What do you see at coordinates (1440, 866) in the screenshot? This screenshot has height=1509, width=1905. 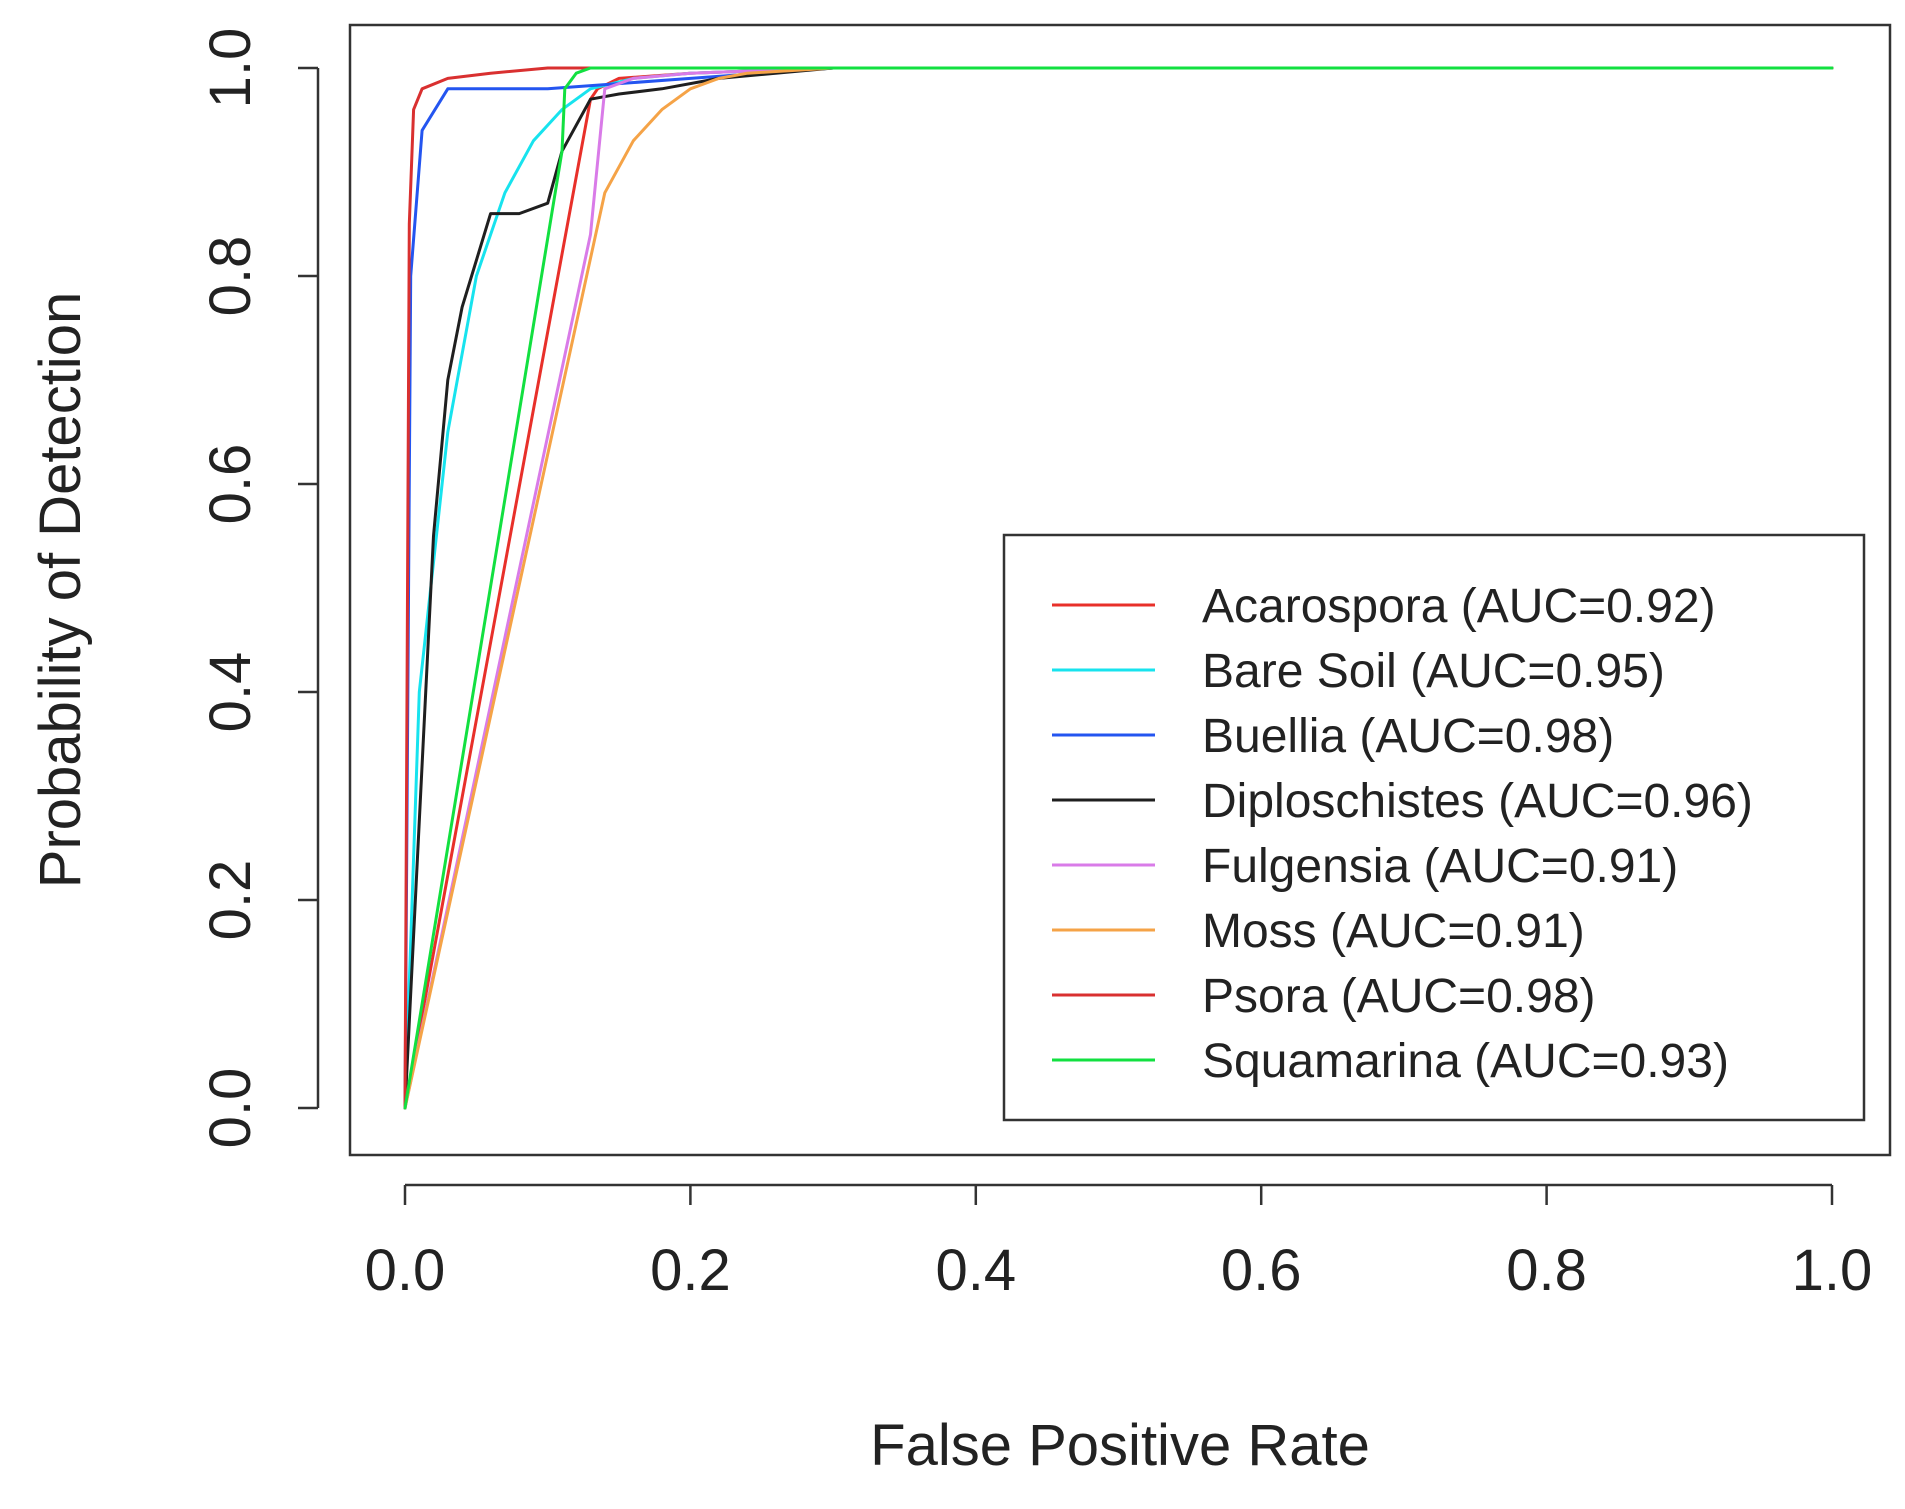 I see `legend-label: Fulgensia (AUC=0.91)` at bounding box center [1440, 866].